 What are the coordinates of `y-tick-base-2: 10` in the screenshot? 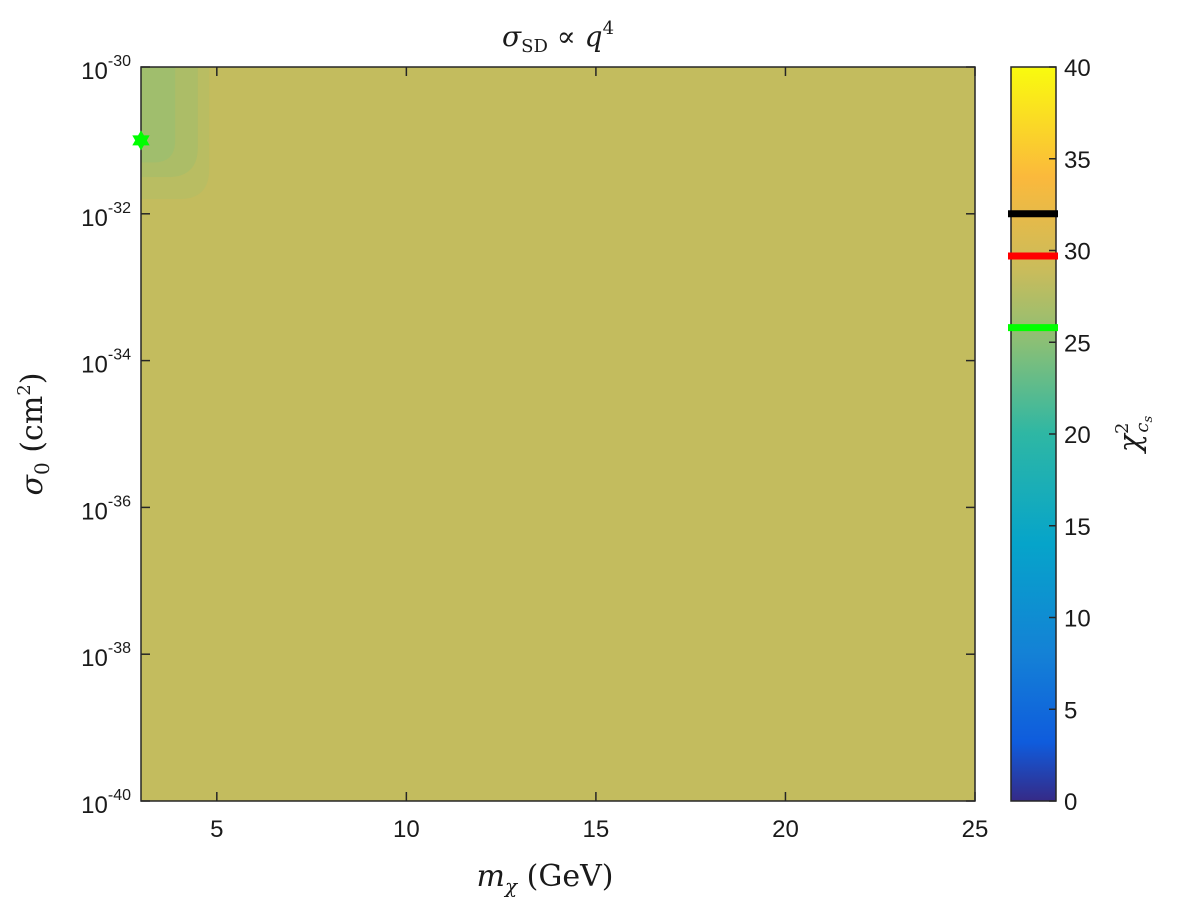 It's located at (94, 511).